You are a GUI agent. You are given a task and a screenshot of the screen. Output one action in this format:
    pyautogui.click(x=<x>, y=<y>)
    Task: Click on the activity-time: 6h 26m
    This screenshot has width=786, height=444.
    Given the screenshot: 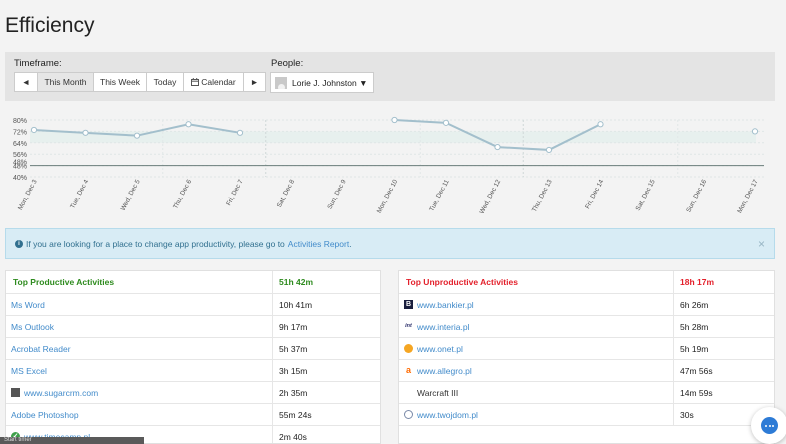 What is the action you would take?
    pyautogui.click(x=694, y=304)
    